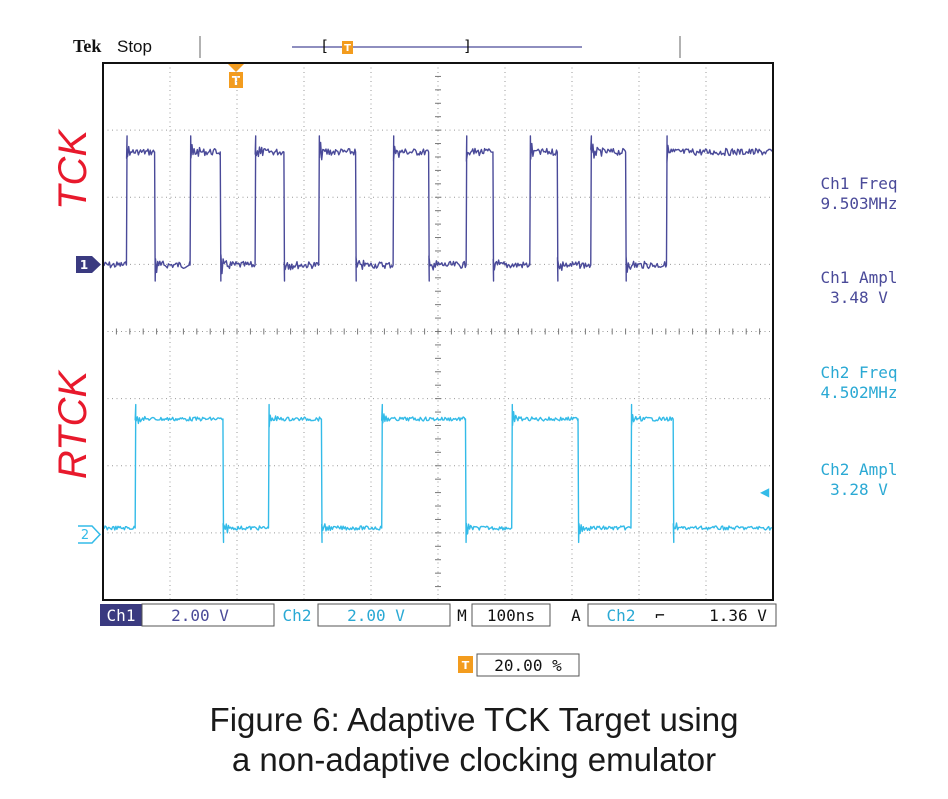  Describe the element at coordinates (858, 372) in the screenshot. I see `ch2-freq-label: Ch2 Freq` at that location.